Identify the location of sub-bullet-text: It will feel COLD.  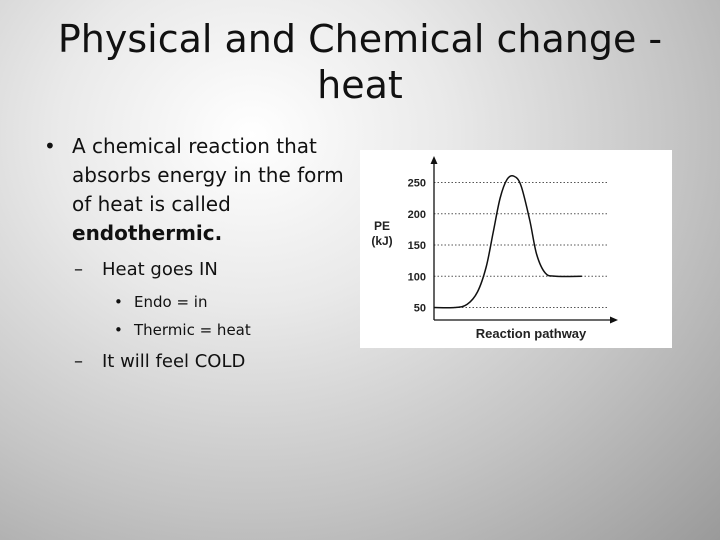
(174, 361).